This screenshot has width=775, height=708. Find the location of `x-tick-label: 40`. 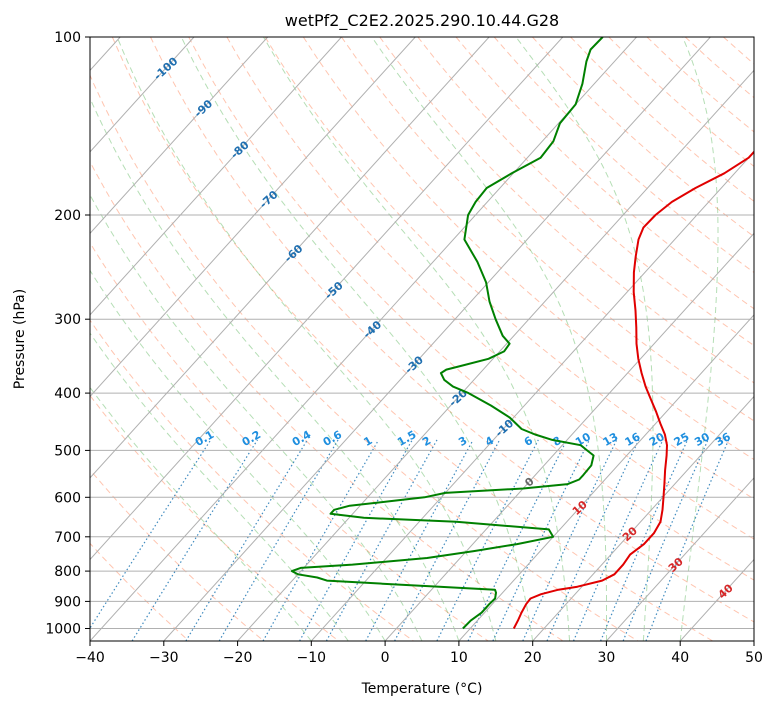

x-tick-label: 40 is located at coordinates (680, 658).